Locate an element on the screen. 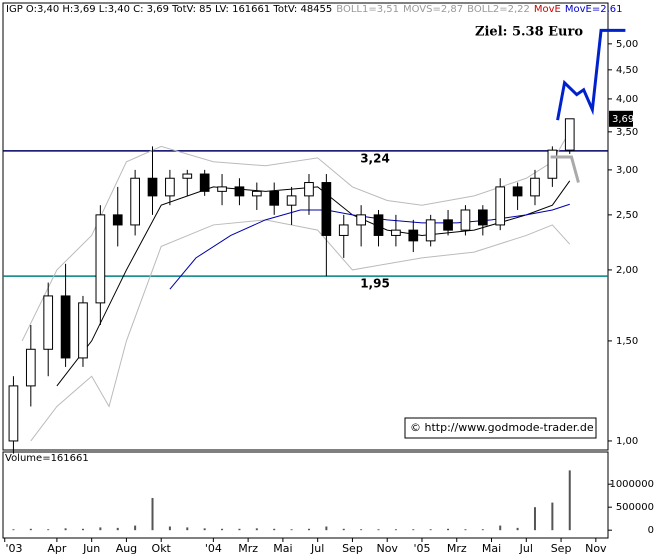  volume-panel is located at coordinates (305, 495).